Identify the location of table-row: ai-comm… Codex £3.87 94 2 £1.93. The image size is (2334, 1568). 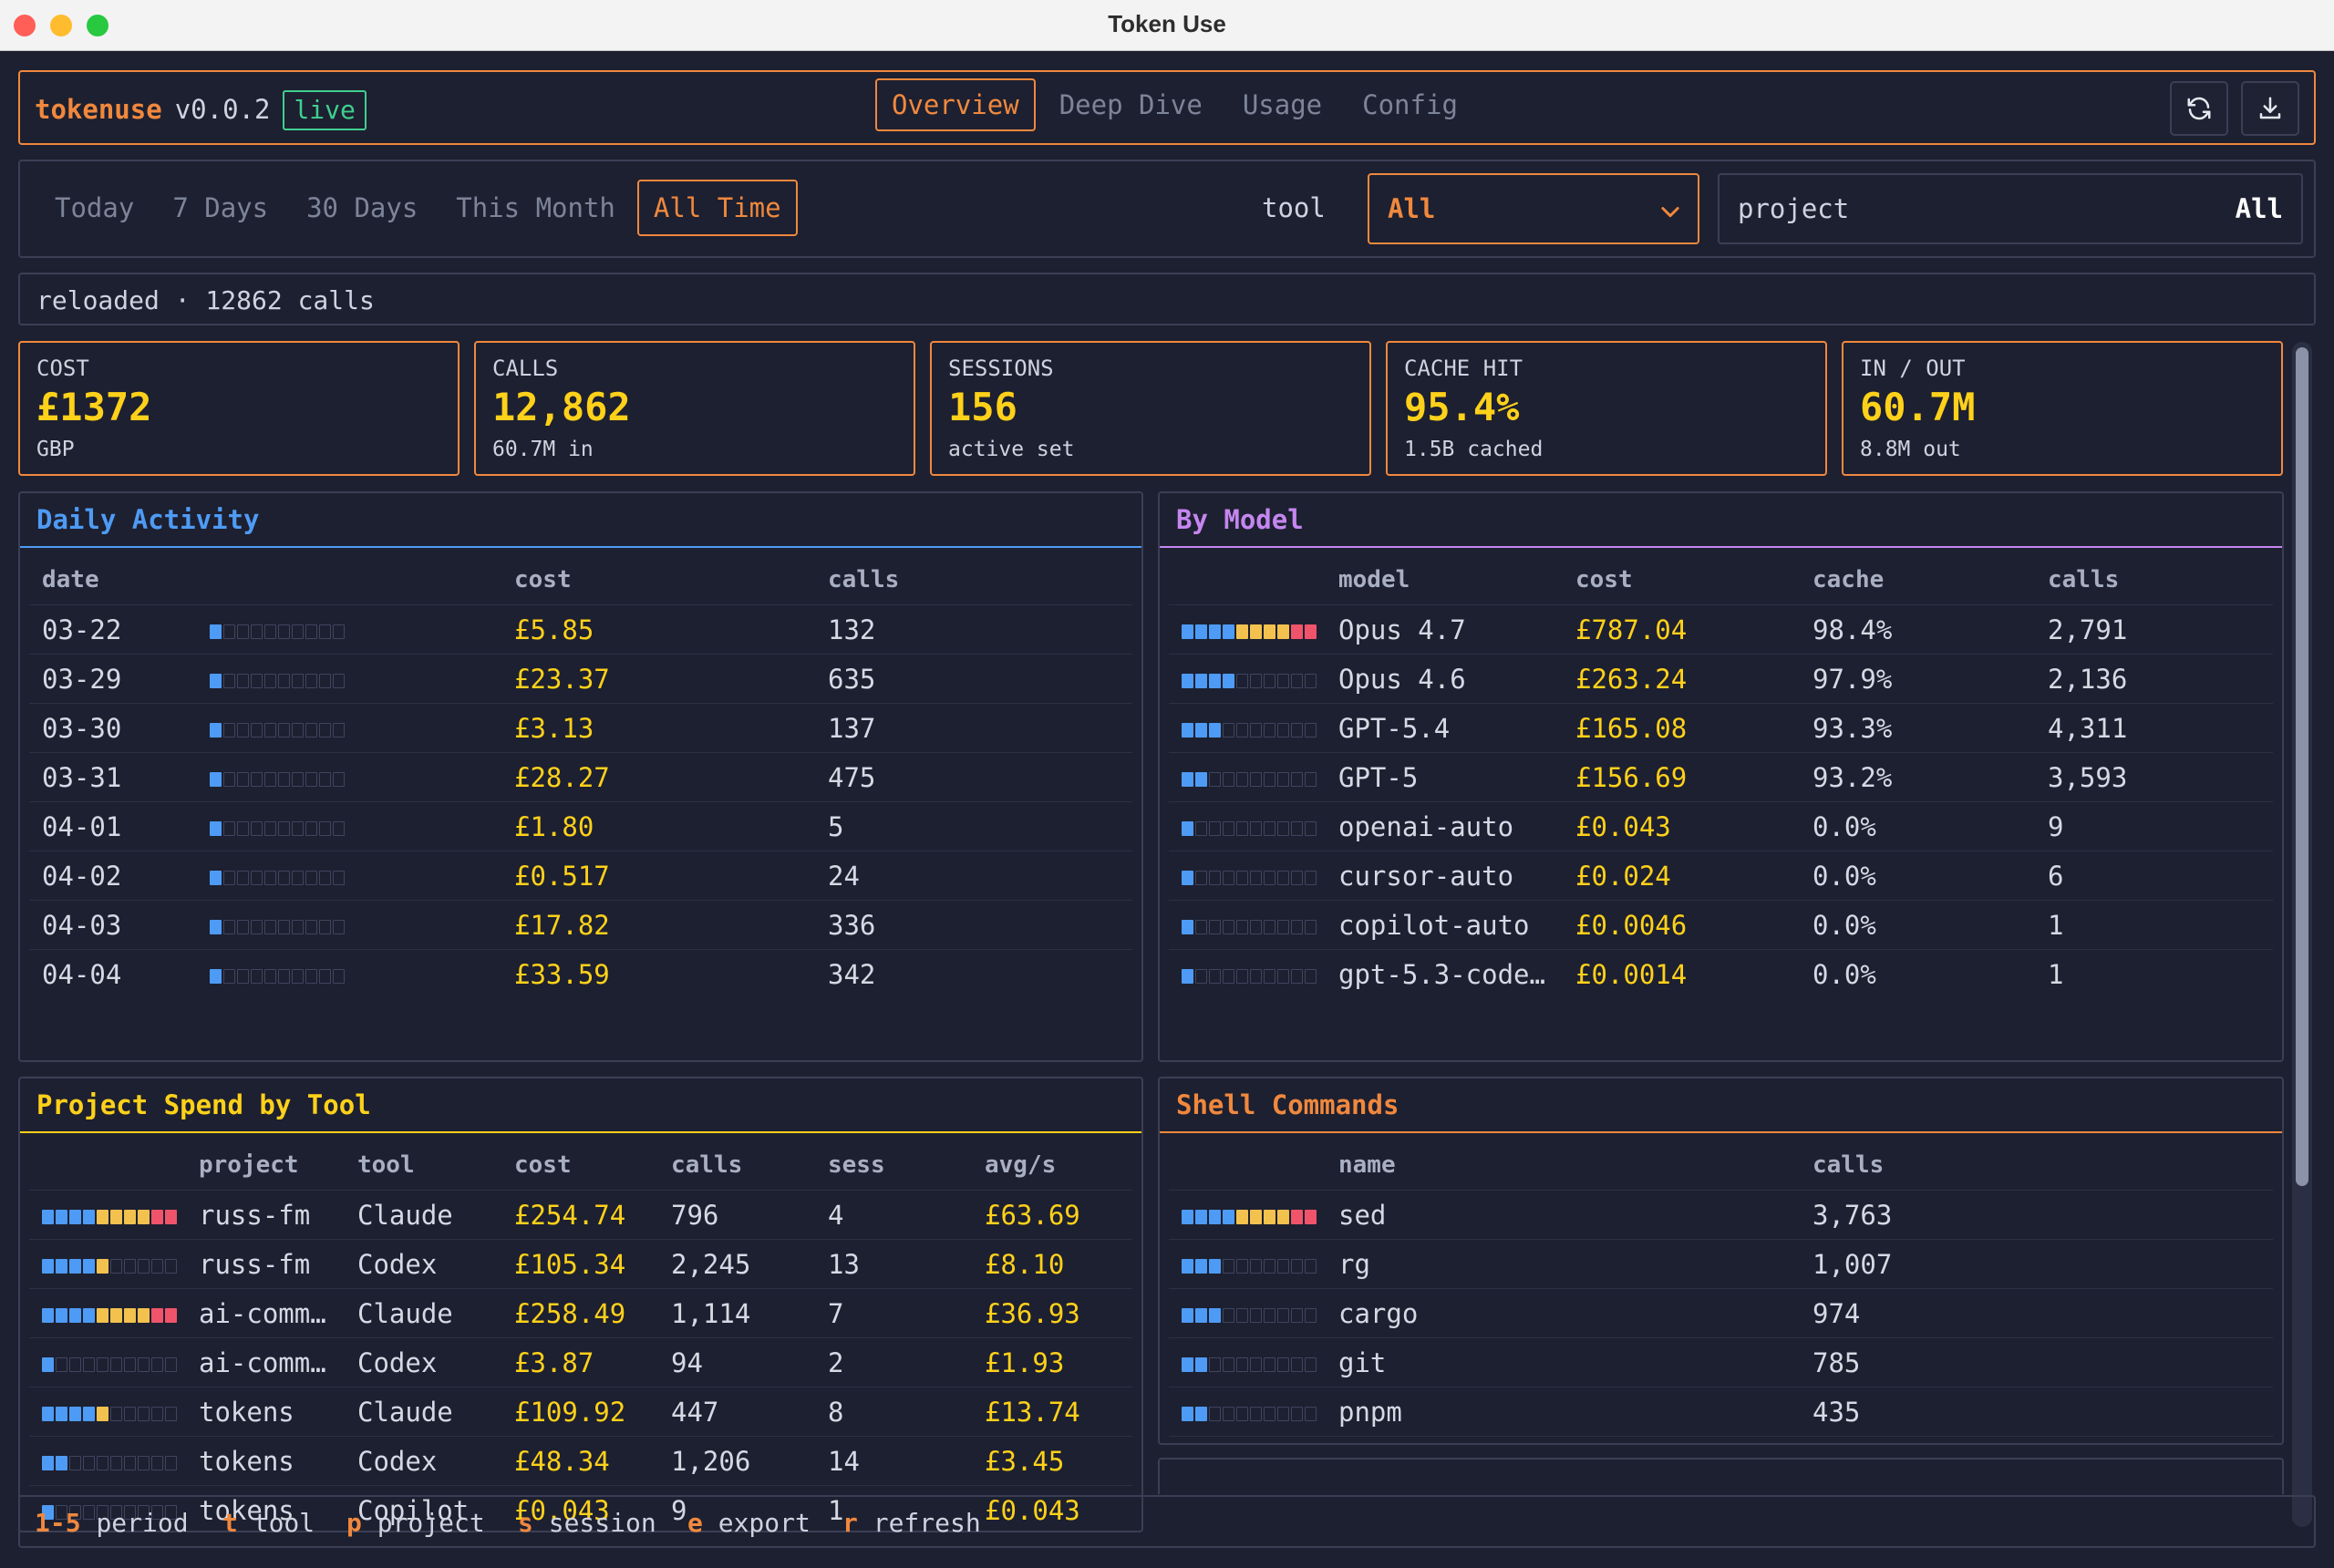
(580, 1362).